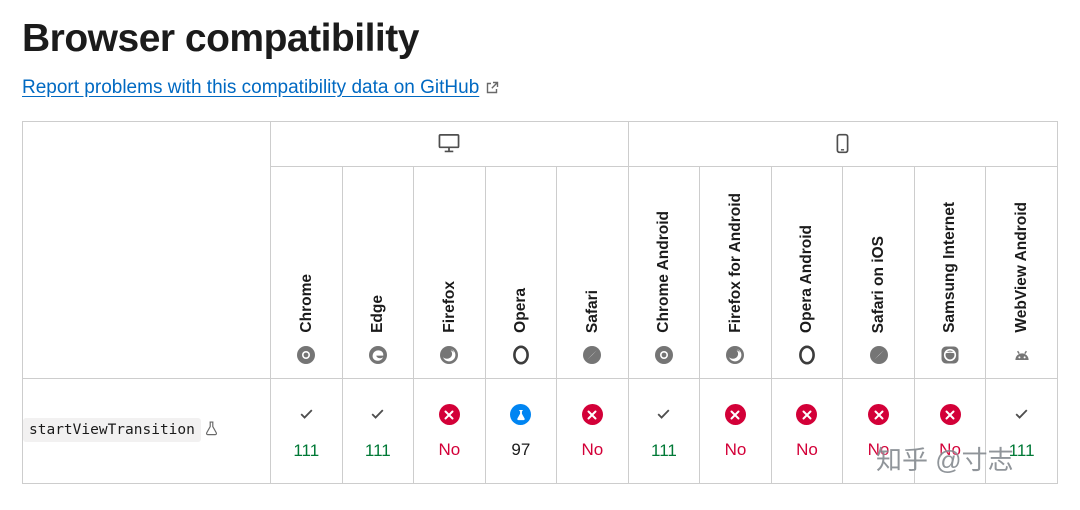 Image resolution: width=1080 pixels, height=510 pixels. I want to click on experimental-flask-icon, so click(211, 431).